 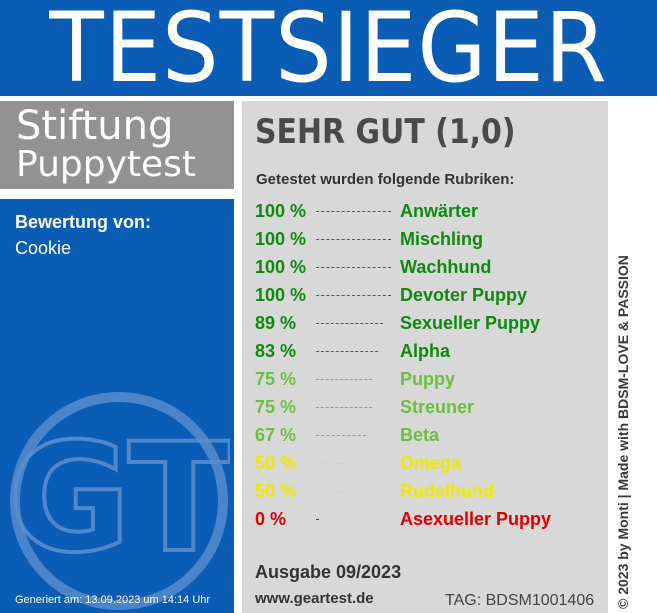 I want to click on generated-timestamp: Generiert am: 13.09.2023 um 14:14 Uhr, so click(x=113, y=600).